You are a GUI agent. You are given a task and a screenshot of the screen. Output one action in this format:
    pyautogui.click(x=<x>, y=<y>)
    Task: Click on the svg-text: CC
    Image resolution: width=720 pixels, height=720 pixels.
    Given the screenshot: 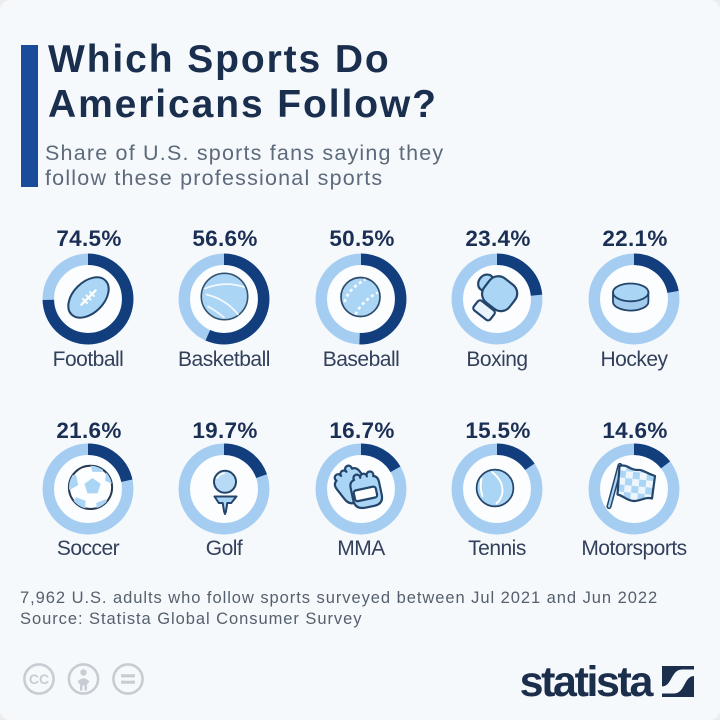 What is the action you would take?
    pyautogui.click(x=39, y=679)
    